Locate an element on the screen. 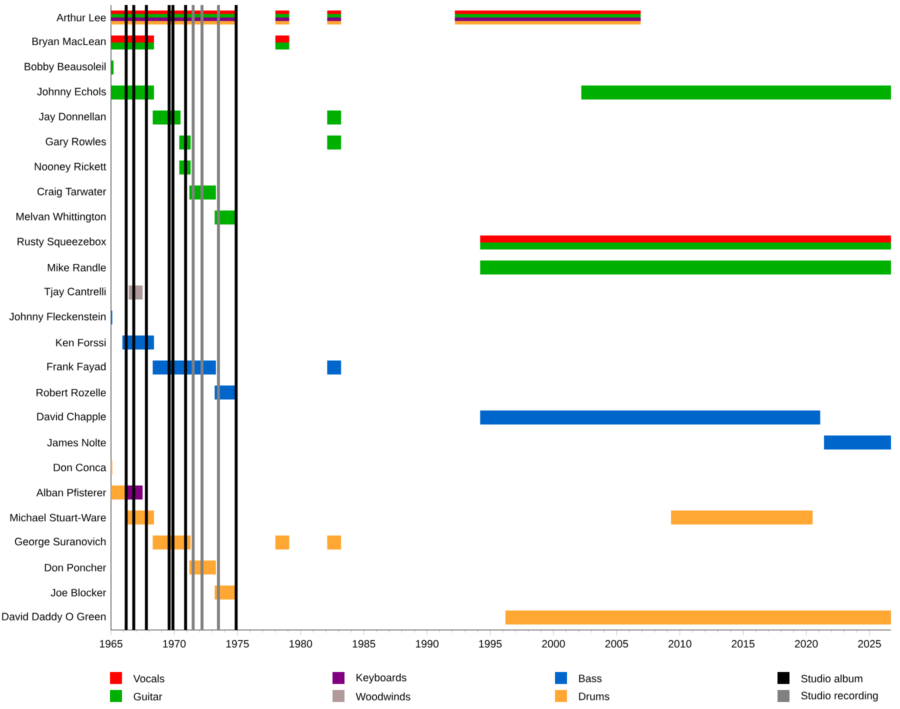 The image size is (900, 709). y-tick-label: Mike Randle is located at coordinates (77, 268).